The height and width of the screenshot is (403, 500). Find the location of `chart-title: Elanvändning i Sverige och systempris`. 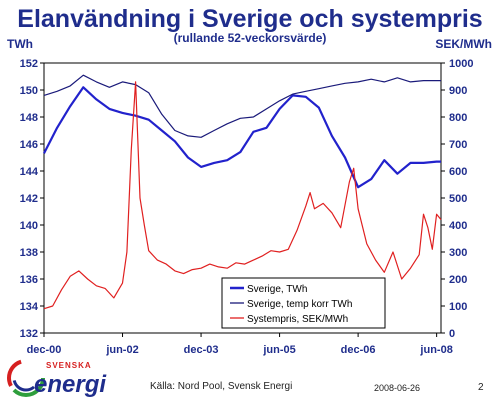

chart-title: Elanvändning i Sverige och systempris is located at coordinates (250, 19).